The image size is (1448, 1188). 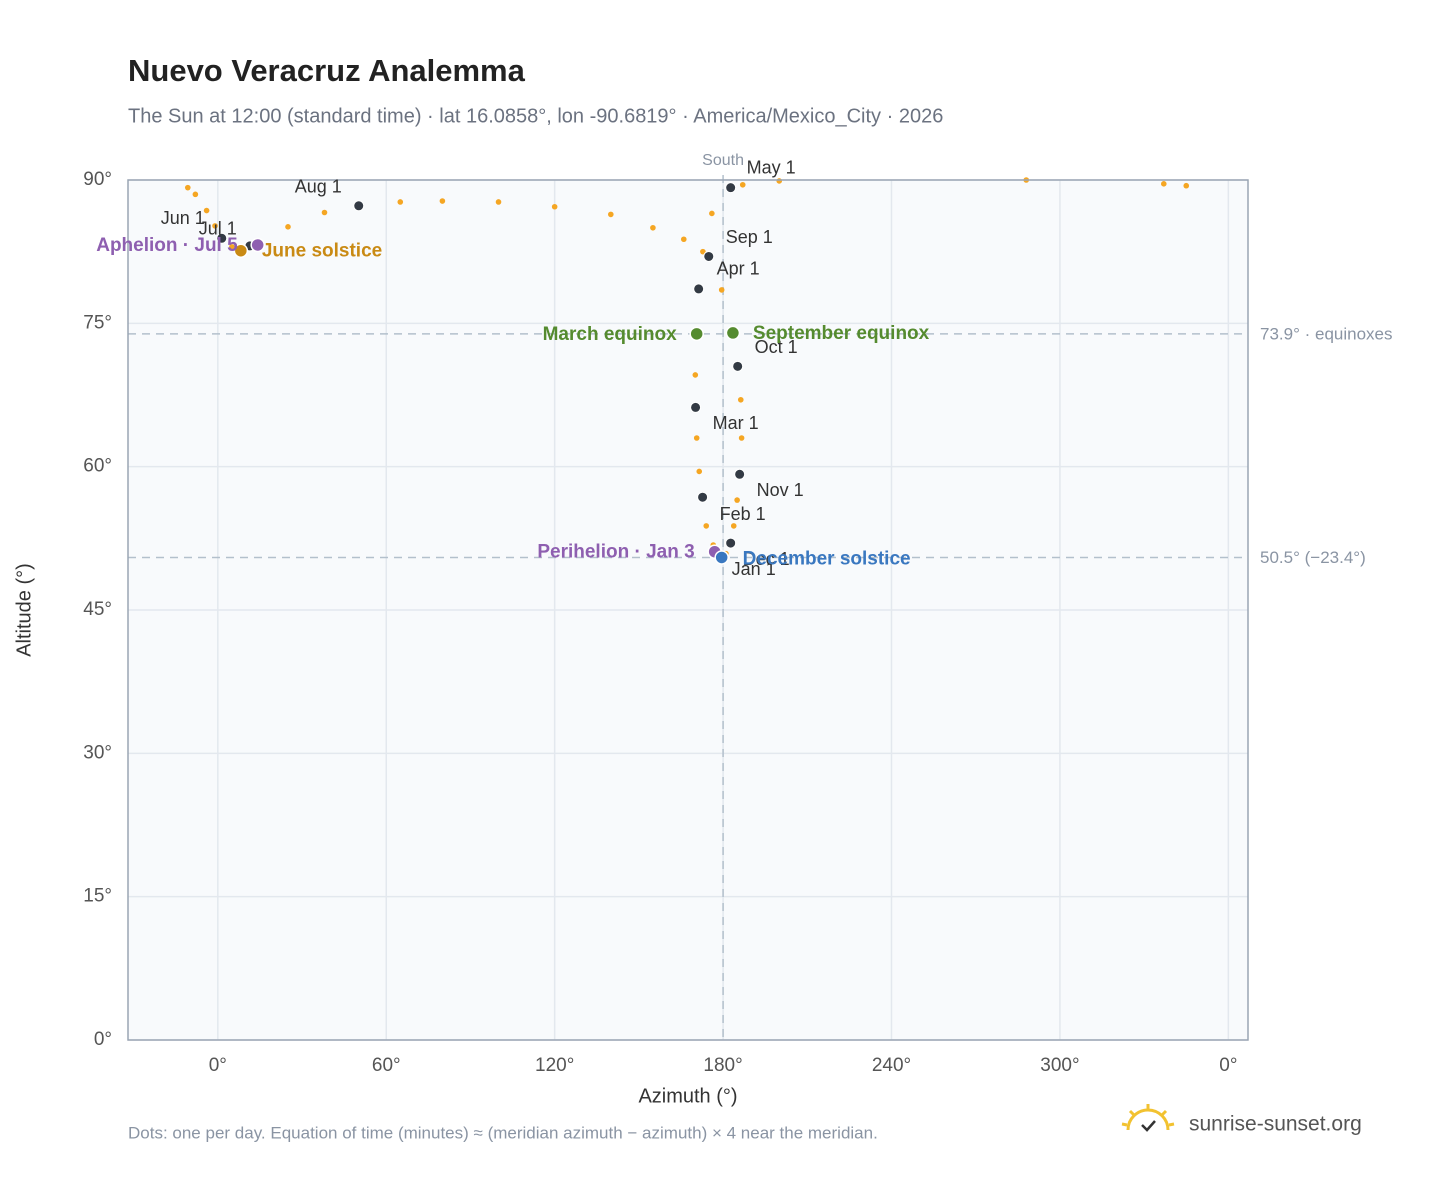 I want to click on event-label: Aphelion · Jul 5, so click(x=167, y=245).